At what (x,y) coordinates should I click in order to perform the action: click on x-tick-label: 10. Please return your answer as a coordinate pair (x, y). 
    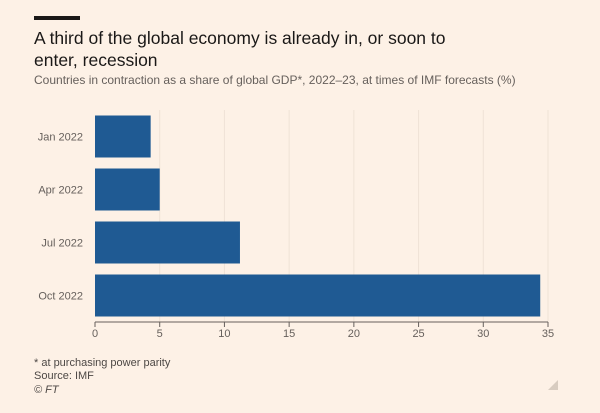
    Looking at the image, I should click on (224, 334).